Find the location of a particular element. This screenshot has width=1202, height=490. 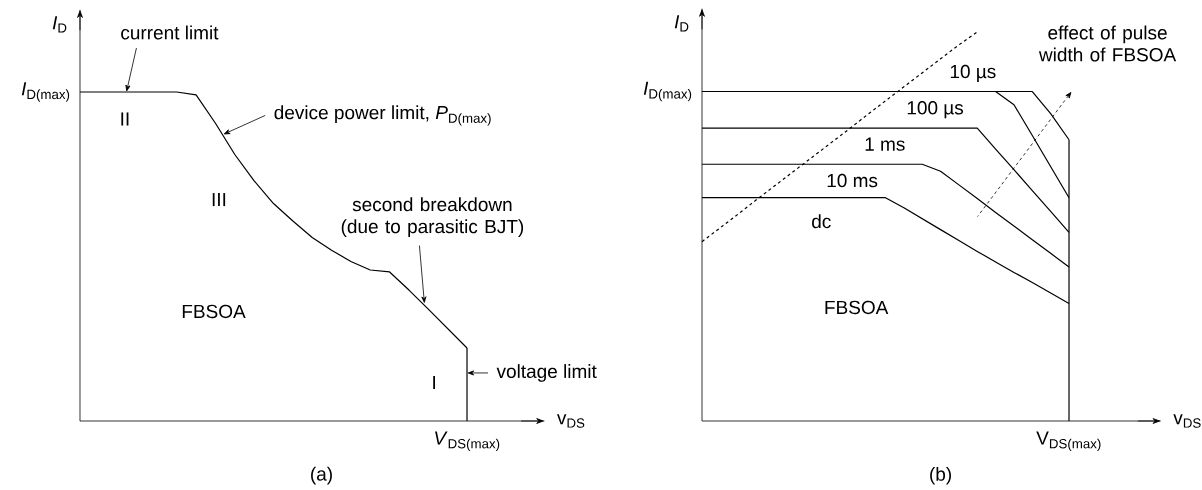

annotation: II is located at coordinates (125, 119).